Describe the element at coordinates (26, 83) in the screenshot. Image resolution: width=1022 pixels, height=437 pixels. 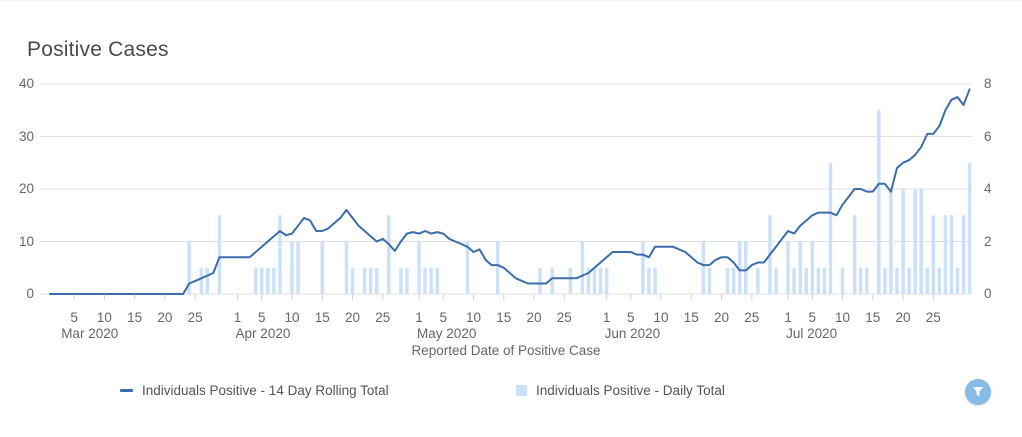
I see `y-left-tick-label: 40` at that location.